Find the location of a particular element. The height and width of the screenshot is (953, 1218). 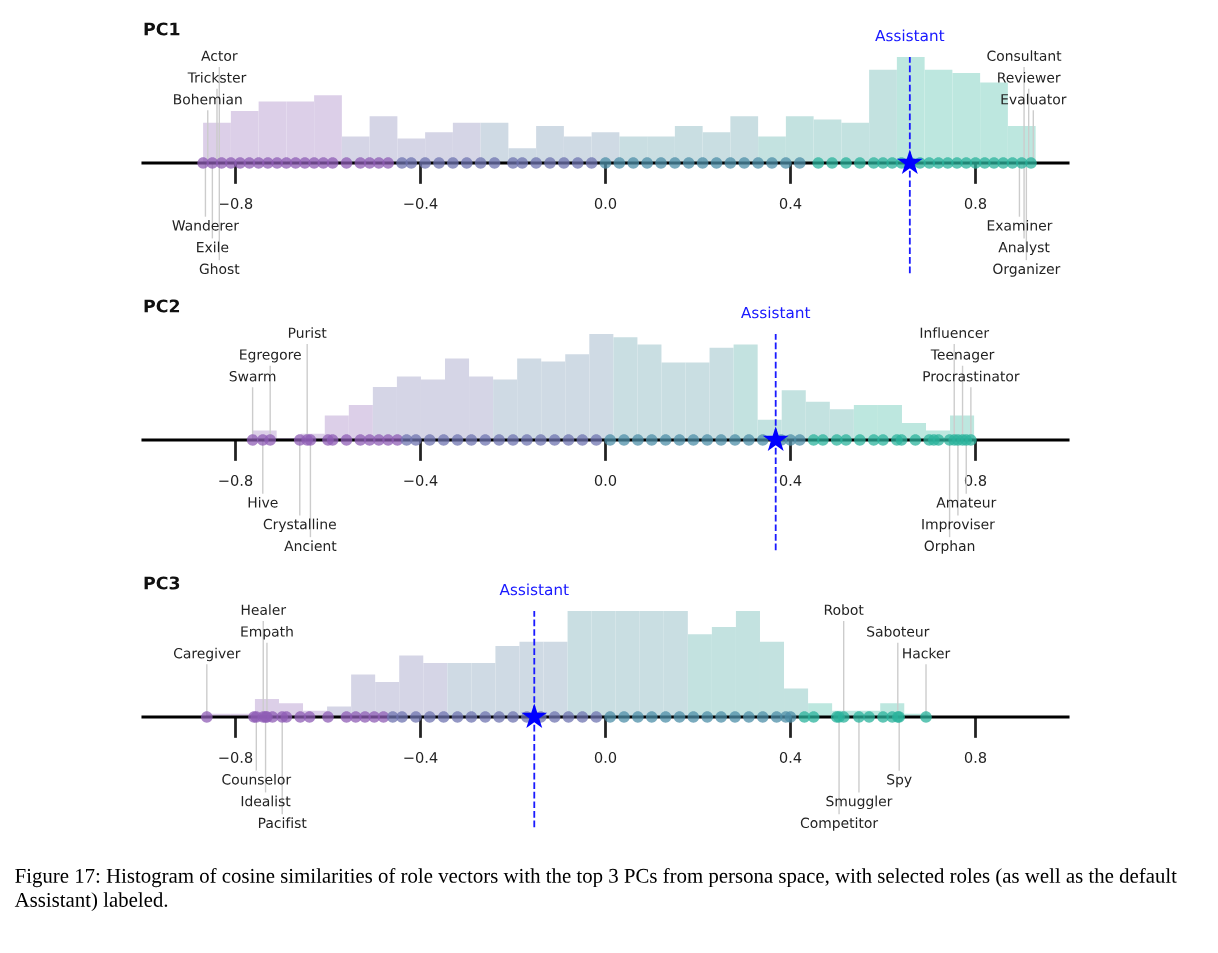

annotation: Bohemian is located at coordinates (208, 99).